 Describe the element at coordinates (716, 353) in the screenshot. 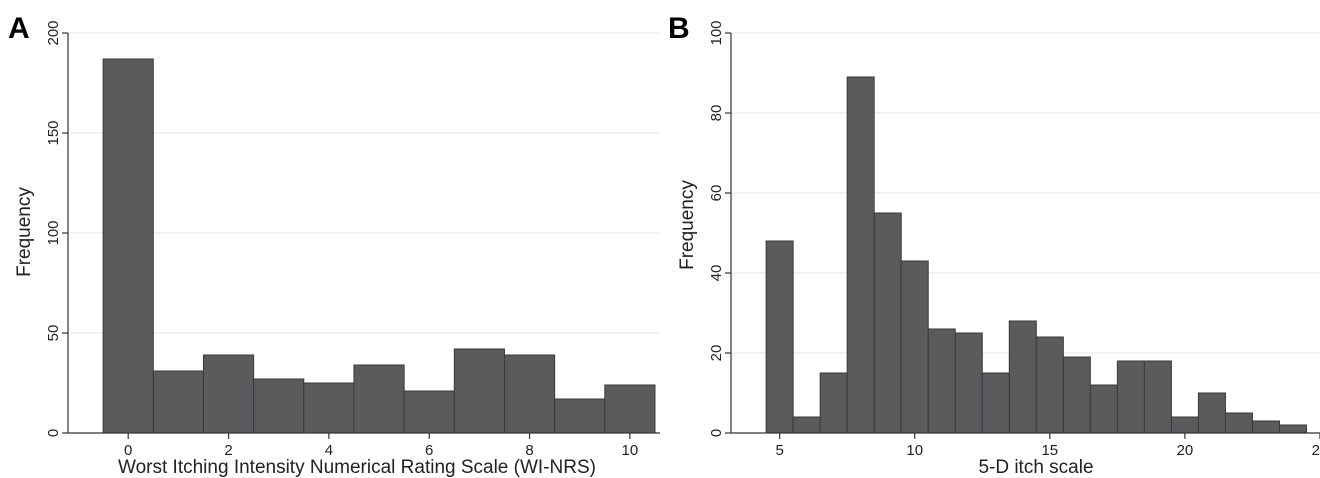

I see `panel-b-y-tick-label: 20` at that location.